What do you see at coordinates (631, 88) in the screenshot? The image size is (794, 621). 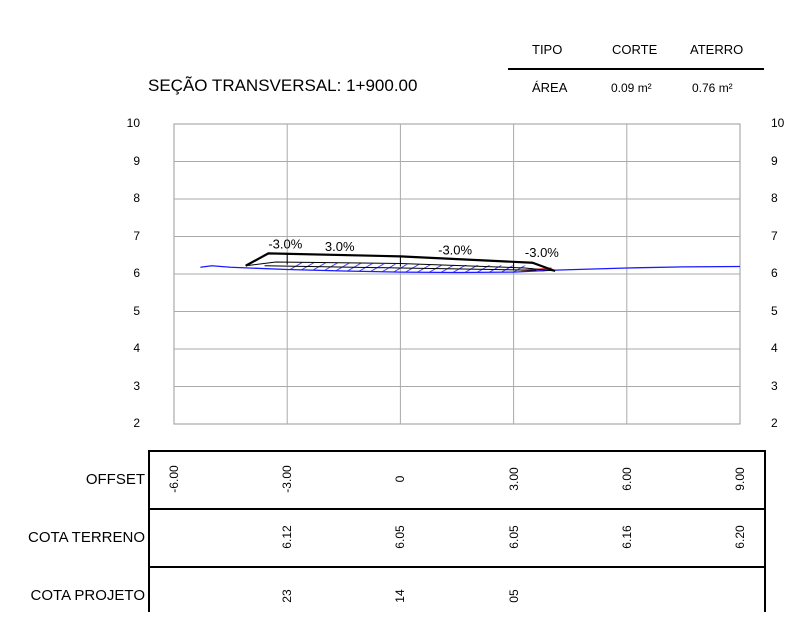 I see `corte-area-value: 0.09 m²` at bounding box center [631, 88].